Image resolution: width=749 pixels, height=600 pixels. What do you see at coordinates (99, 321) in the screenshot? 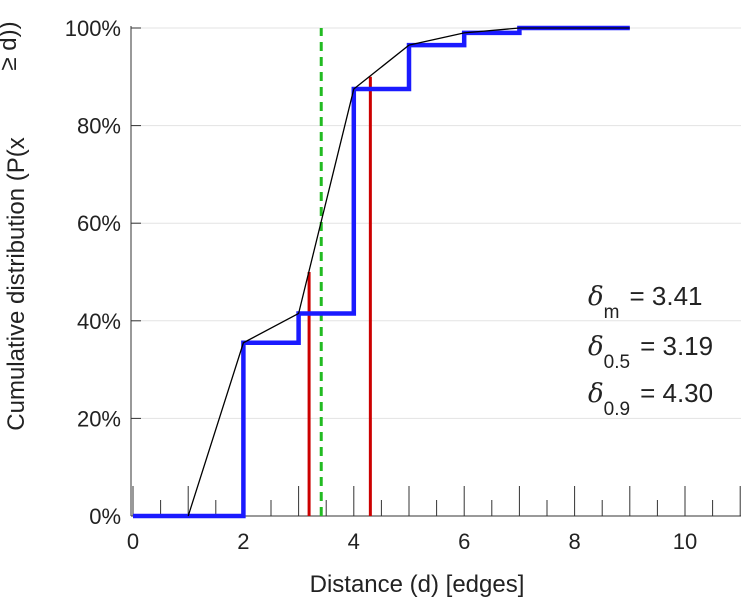
I see `y-tick-label: 40%` at bounding box center [99, 321].